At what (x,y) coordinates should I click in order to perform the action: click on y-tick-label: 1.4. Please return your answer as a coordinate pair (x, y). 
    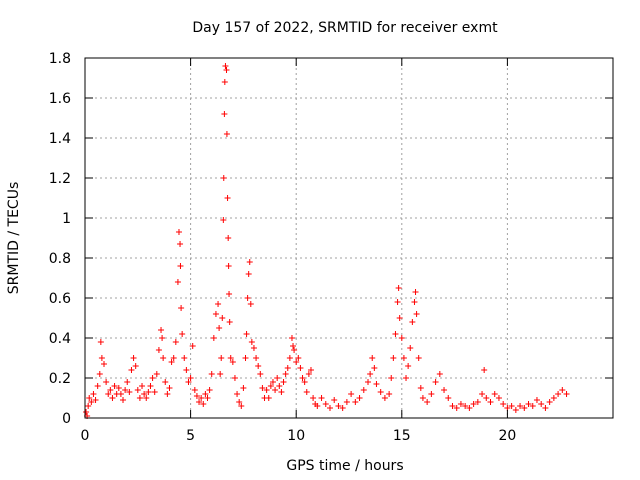
    Looking at the image, I should click on (60, 139).